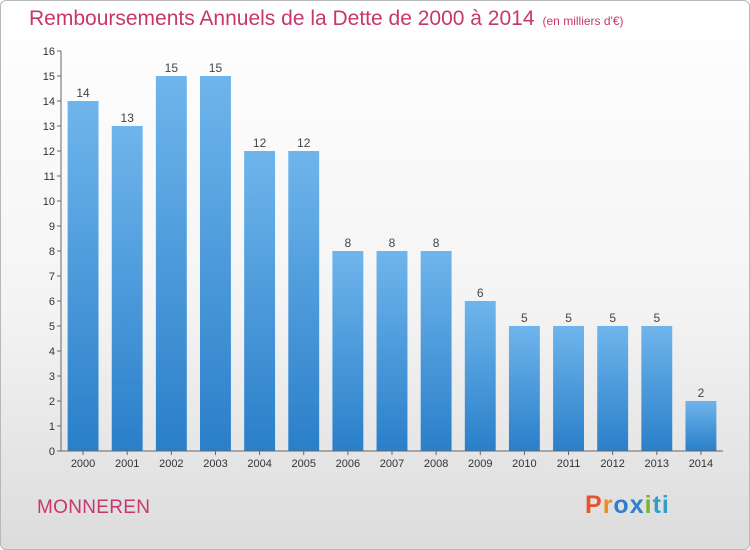 The width and height of the screenshot is (750, 550). I want to click on x-tick-label: 2002, so click(171, 464).